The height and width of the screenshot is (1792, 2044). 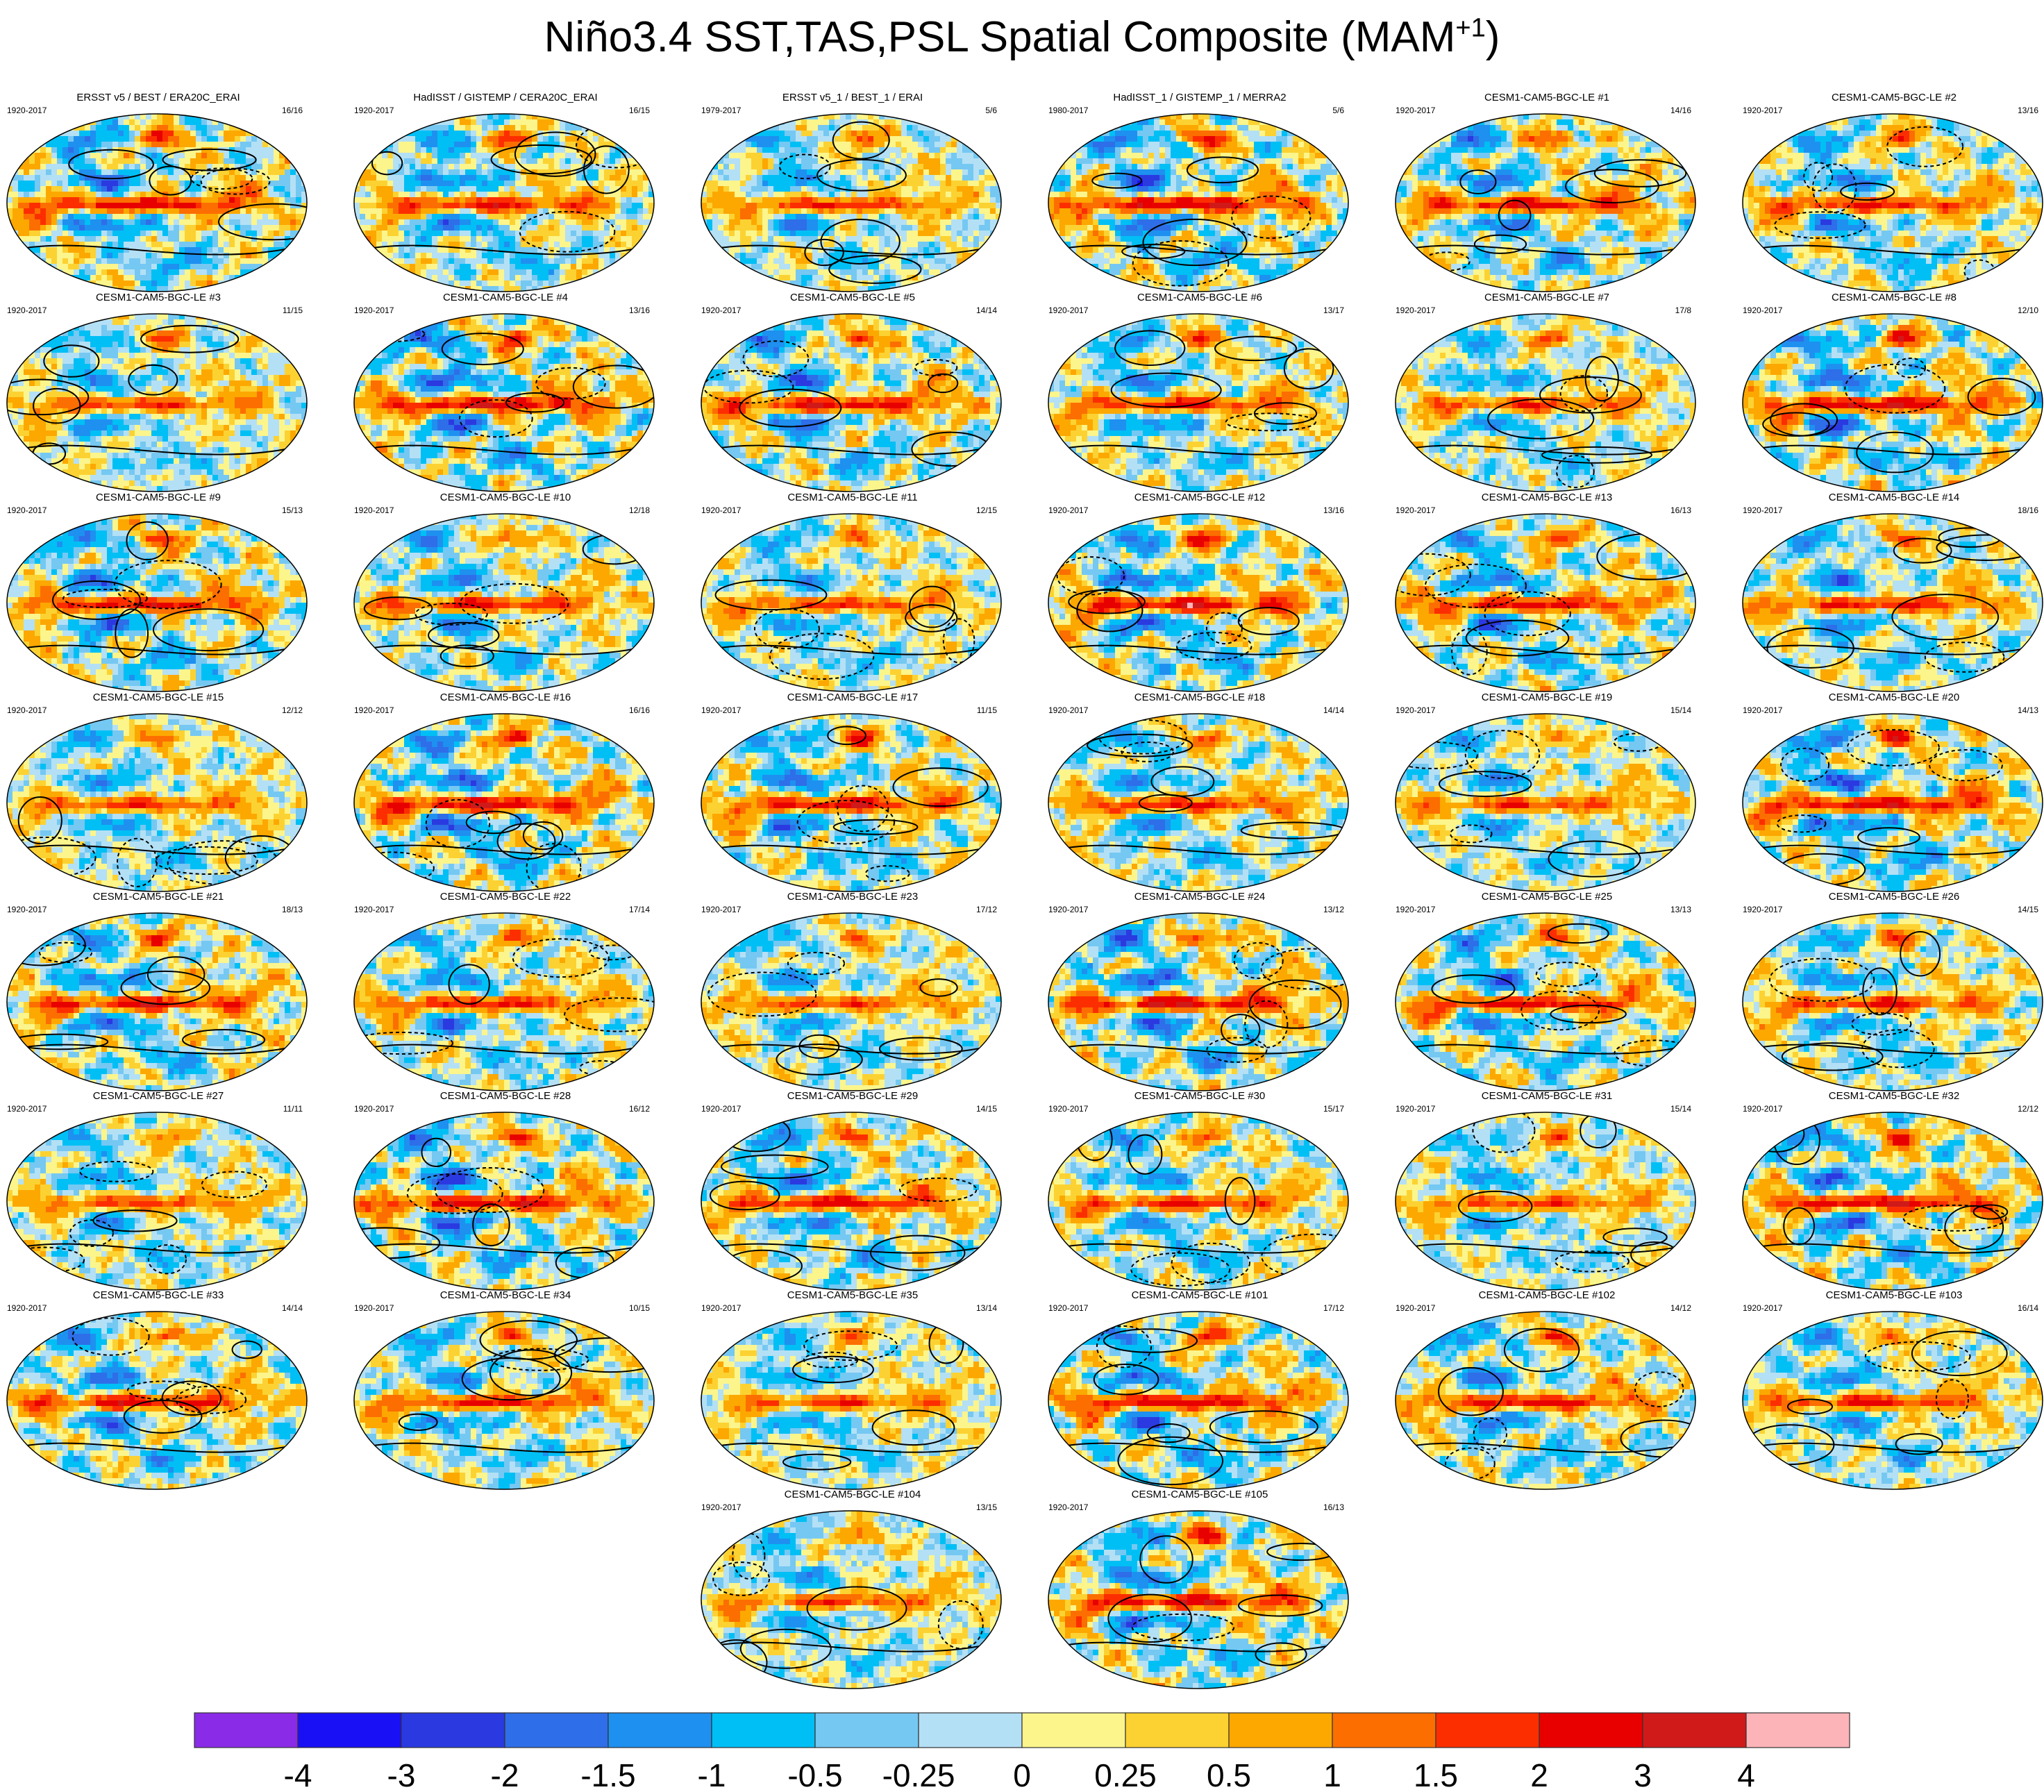 I want to click on map-panel: CESM1-CAM5-BGC-LE #33 1920-2017 14/14, so click(x=158, y=1390).